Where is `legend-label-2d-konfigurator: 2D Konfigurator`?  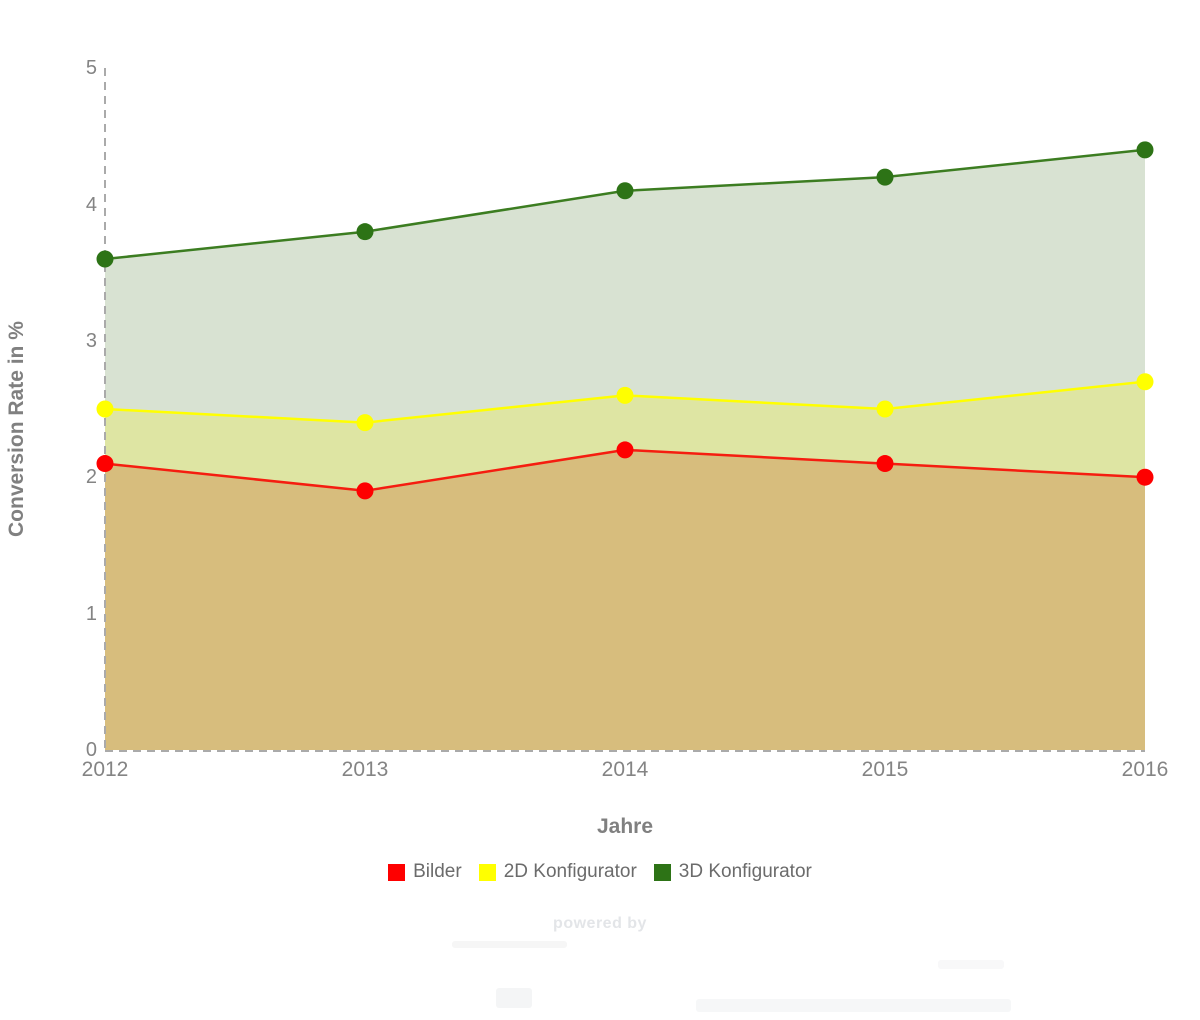 legend-label-2d-konfigurator: 2D Konfigurator is located at coordinates (570, 871).